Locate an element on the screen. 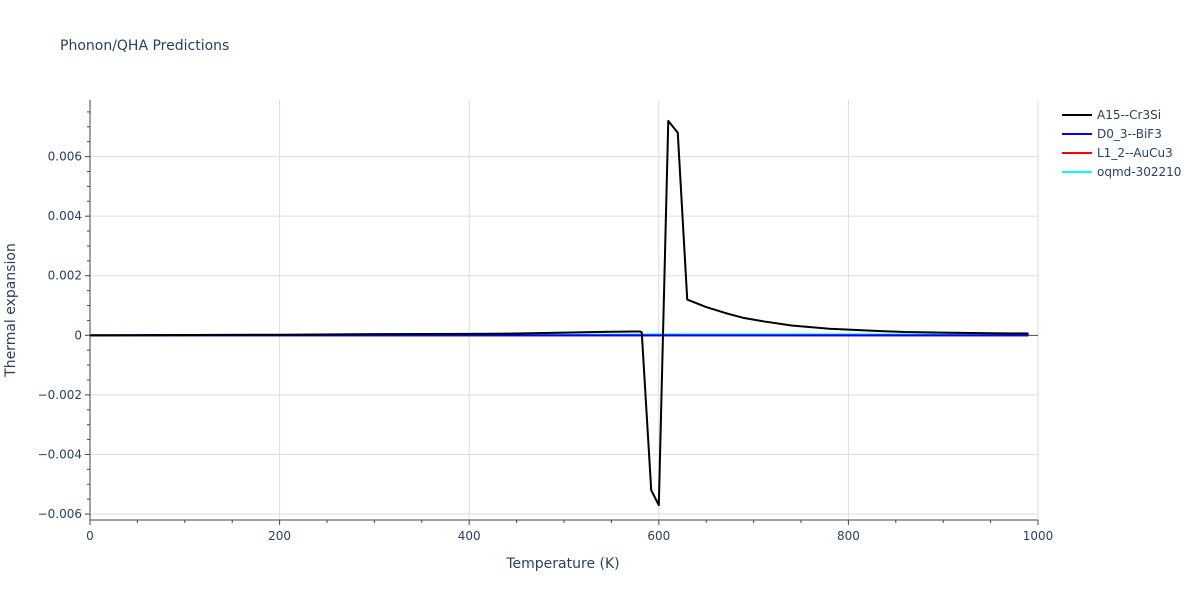 This screenshot has width=1200, height=600. y-tick-label: 0.004 is located at coordinates (65, 216).